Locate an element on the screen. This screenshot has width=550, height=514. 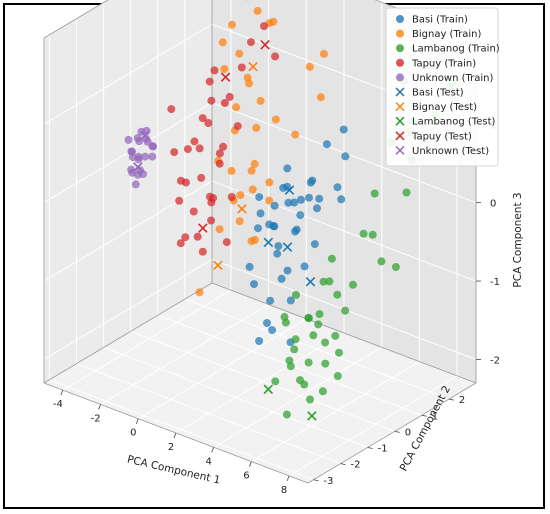
y-tick-label: 0 is located at coordinates (408, 432).